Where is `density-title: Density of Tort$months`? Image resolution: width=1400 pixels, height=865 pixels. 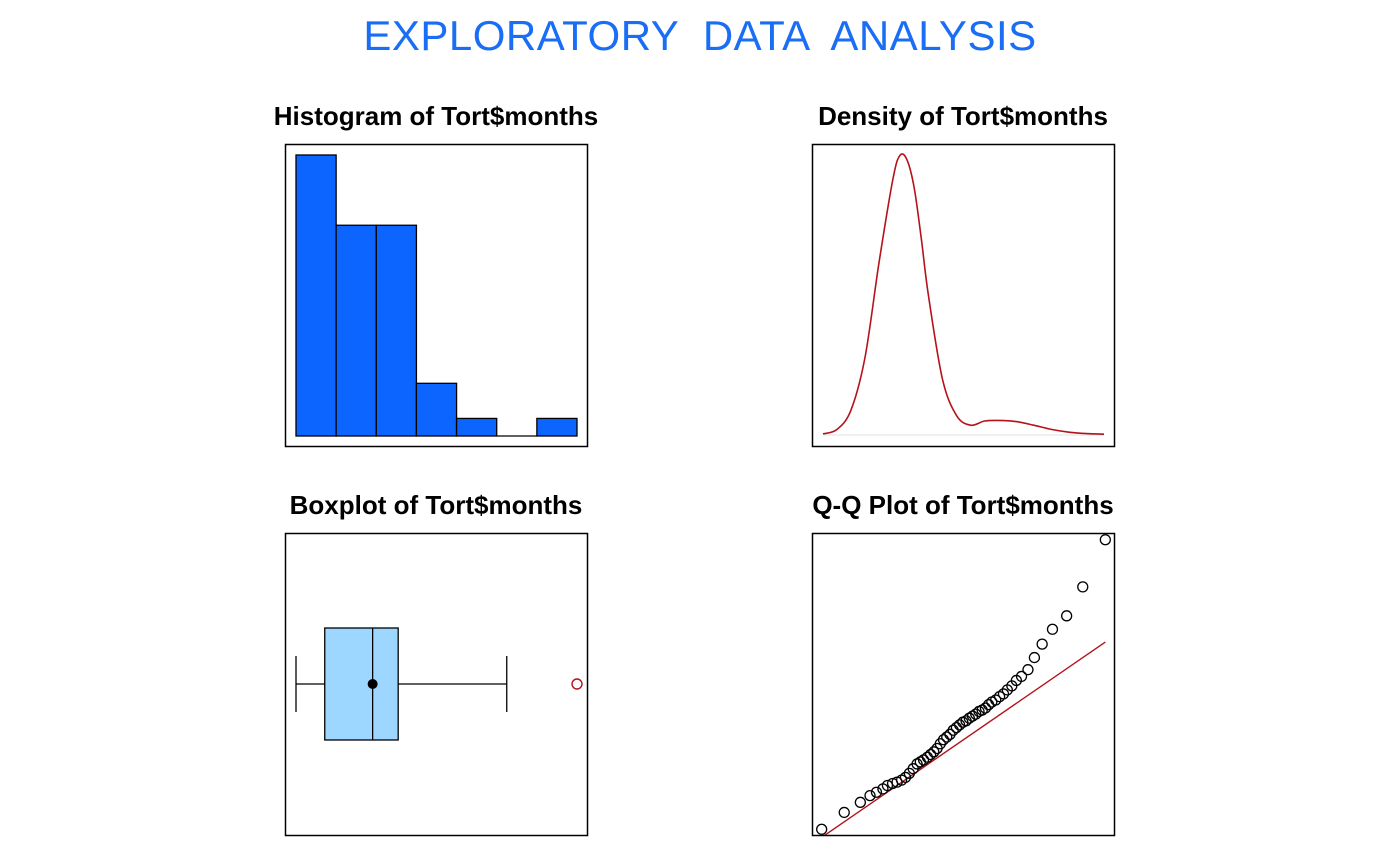 density-title: Density of Tort$months is located at coordinates (963, 116).